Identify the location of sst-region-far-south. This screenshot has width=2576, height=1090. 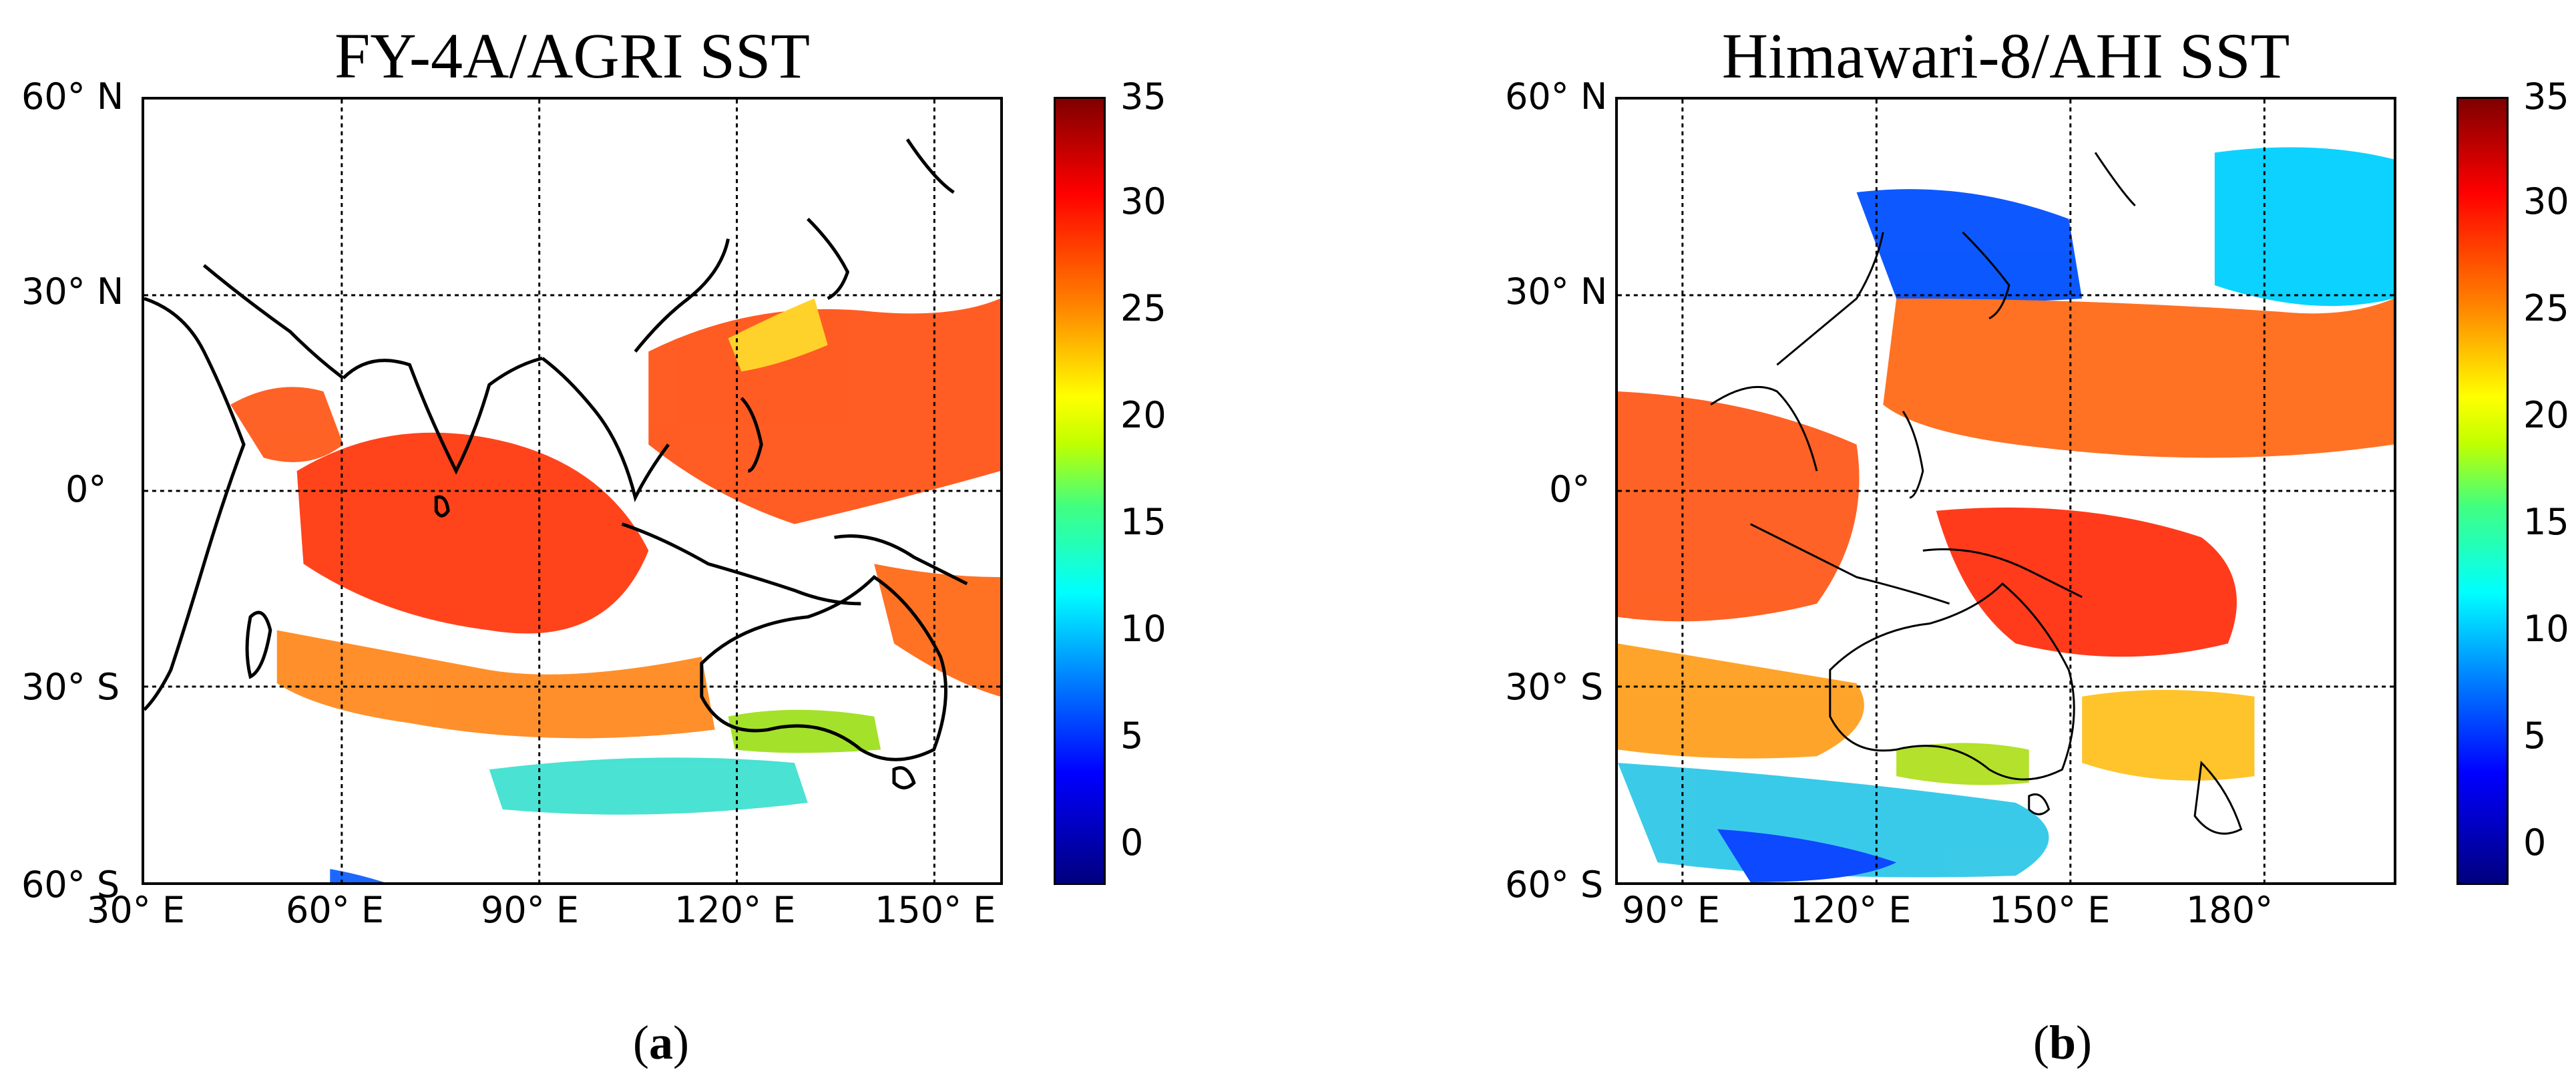
(357, 875).